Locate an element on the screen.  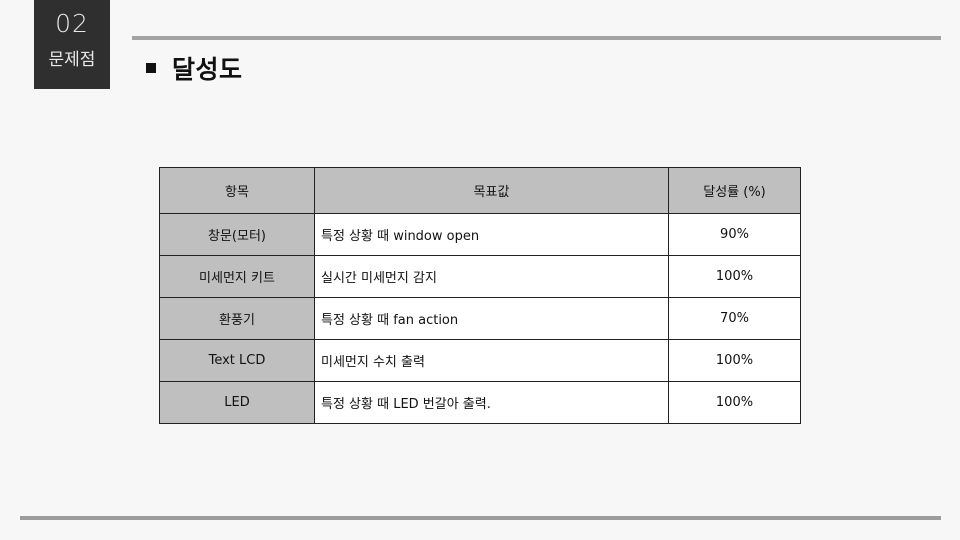
row-target: 실시간 미세먼지 감지 is located at coordinates (491, 276).